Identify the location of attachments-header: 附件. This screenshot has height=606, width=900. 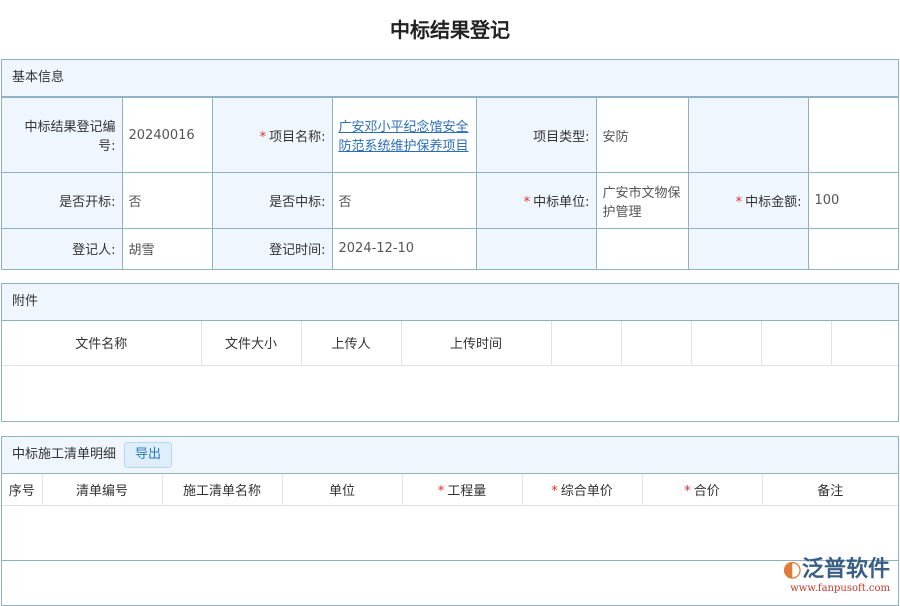
(450, 302).